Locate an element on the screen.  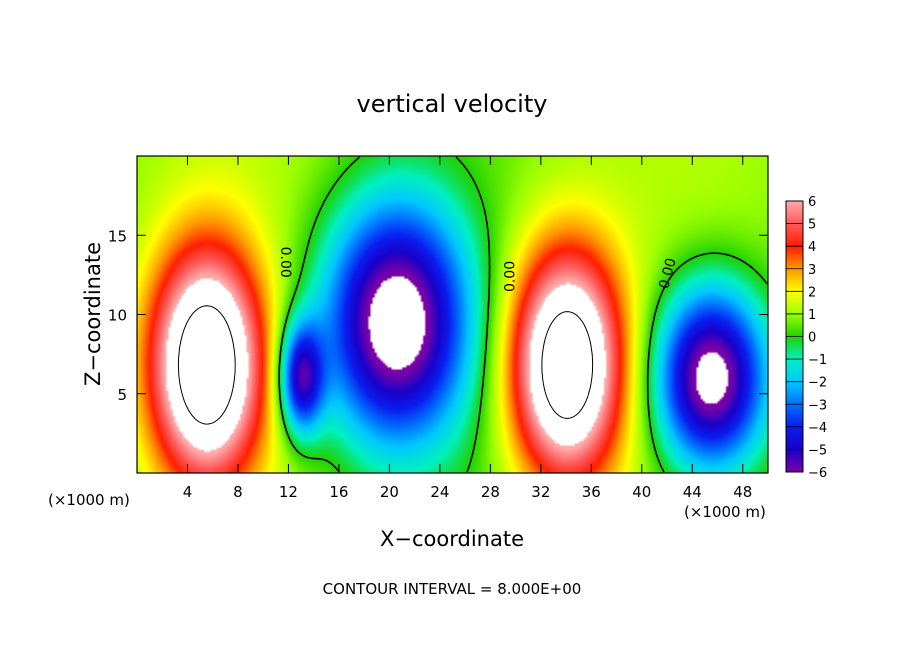
x-unit-label-right: (×1000 m) is located at coordinates (725, 512).